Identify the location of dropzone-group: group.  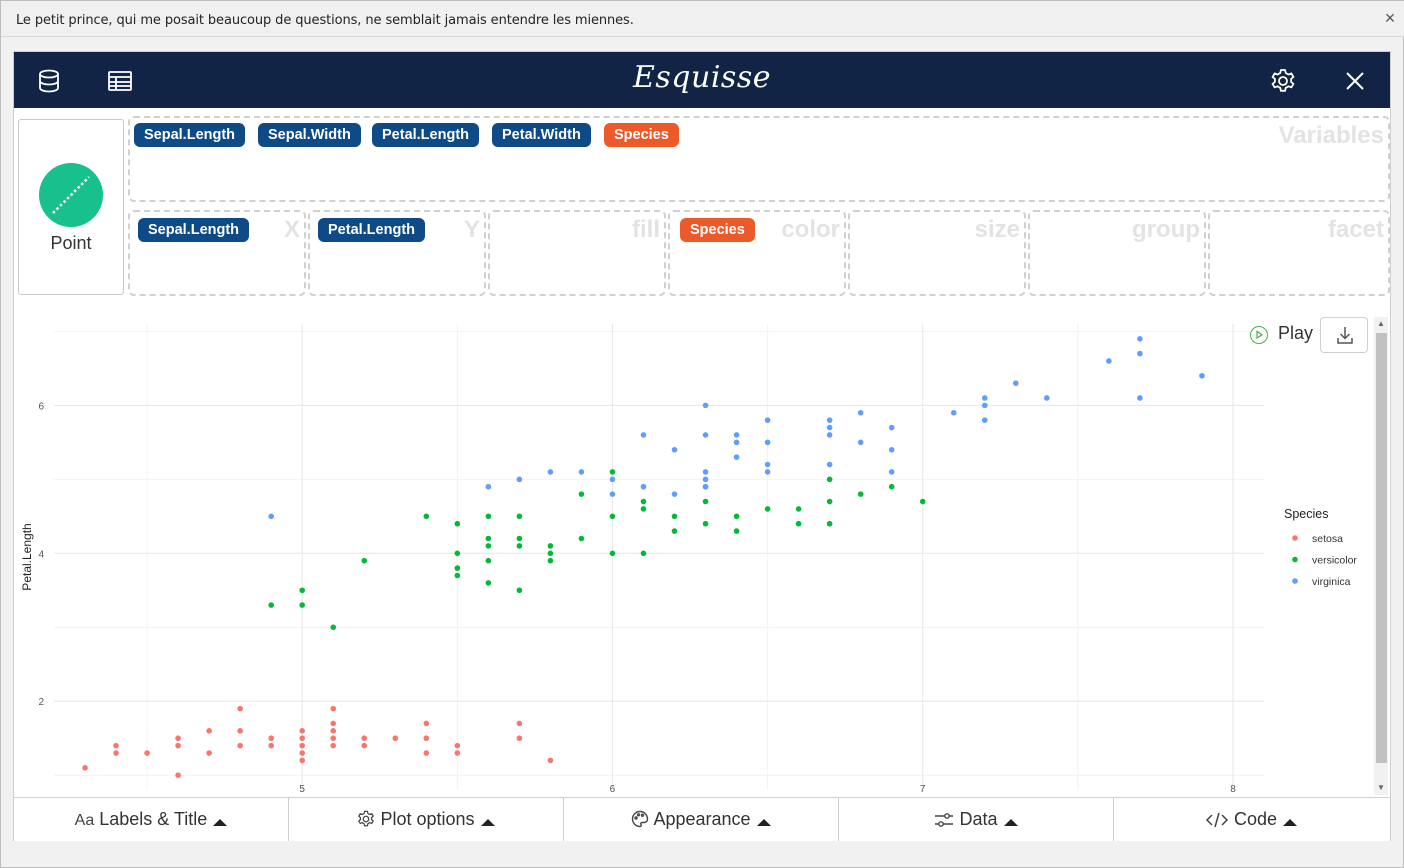
(1117, 253).